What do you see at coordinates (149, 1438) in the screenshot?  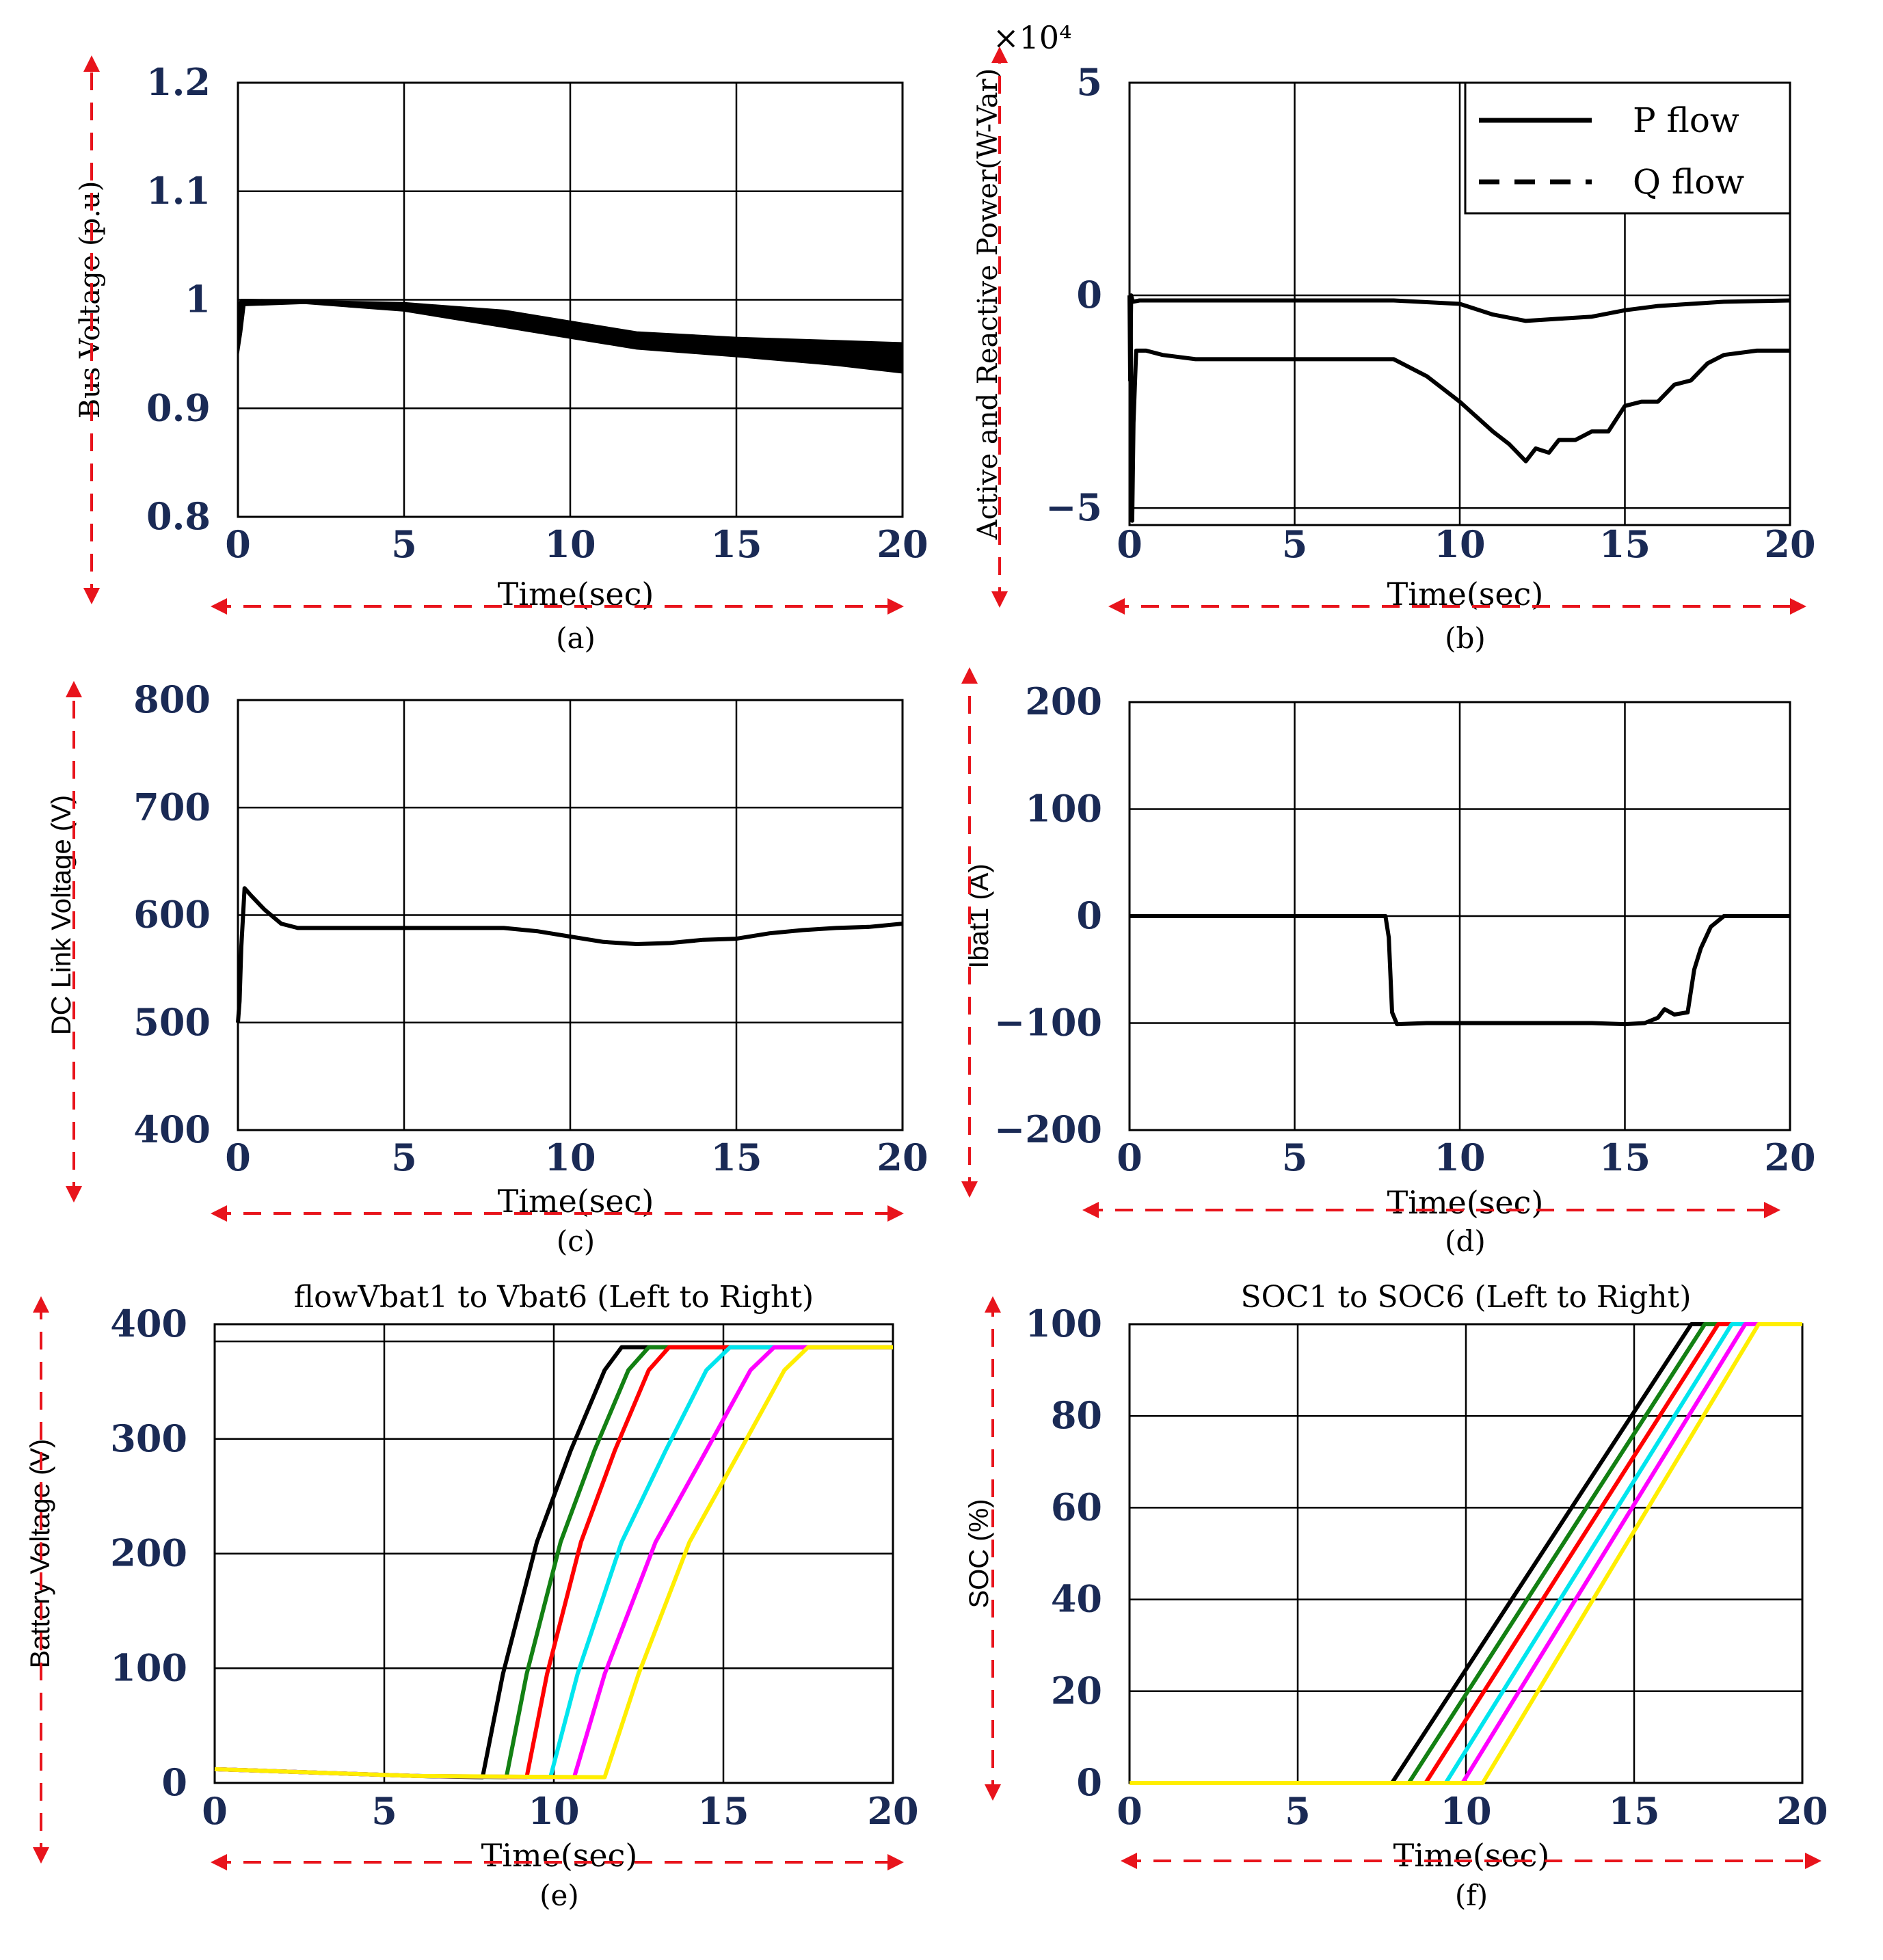 I see `y-tick-label: 300` at bounding box center [149, 1438].